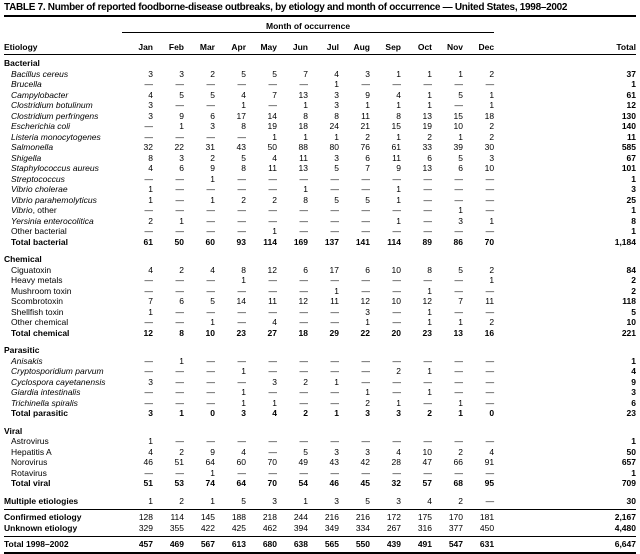 This screenshot has width=640, height=554. What do you see at coordinates (323, 516) in the screenshot?
I see `month-cell: 216` at bounding box center [323, 516].